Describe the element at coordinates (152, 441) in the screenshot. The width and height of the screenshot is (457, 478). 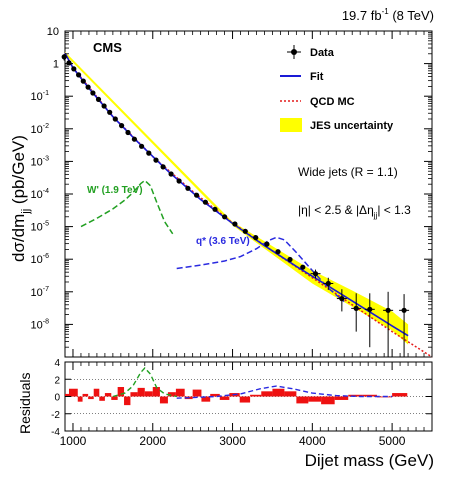
I see `x-tick-label: 2000` at that location.